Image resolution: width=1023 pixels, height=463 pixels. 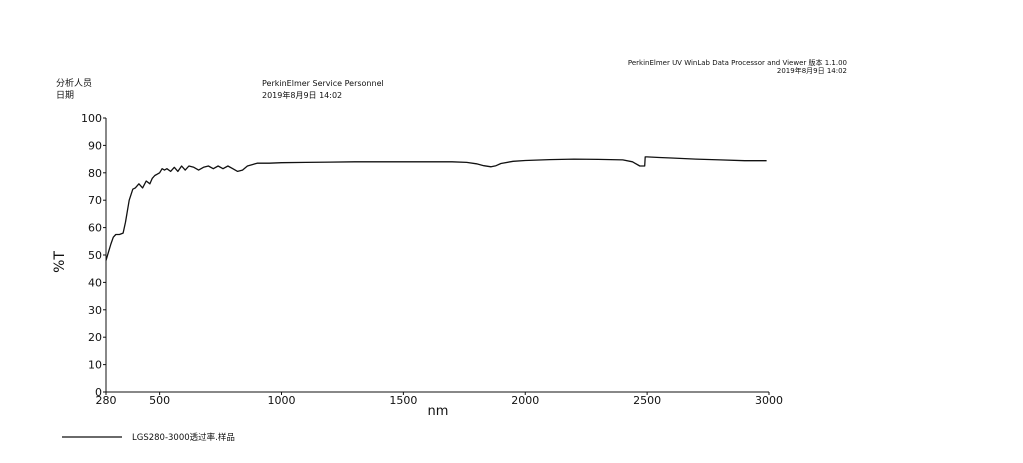 I want to click on x-tick-label: 3000, so click(x=769, y=400).